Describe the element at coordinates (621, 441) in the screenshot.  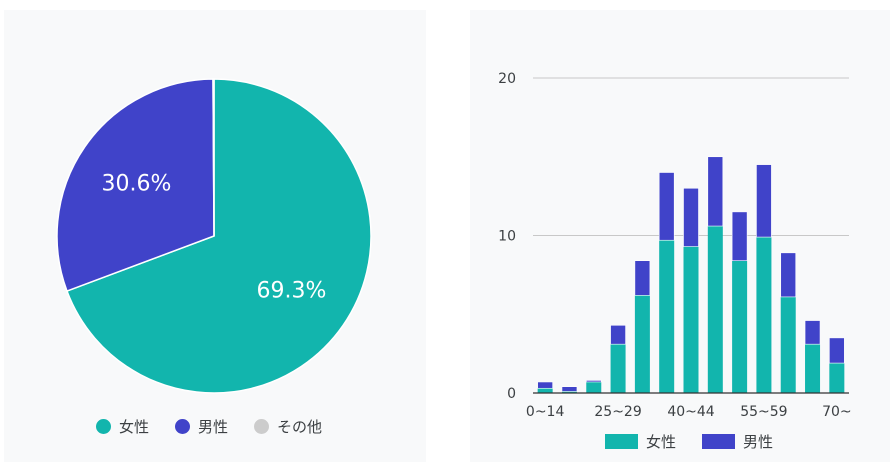
I see `bar-legend-swatch-female` at that location.